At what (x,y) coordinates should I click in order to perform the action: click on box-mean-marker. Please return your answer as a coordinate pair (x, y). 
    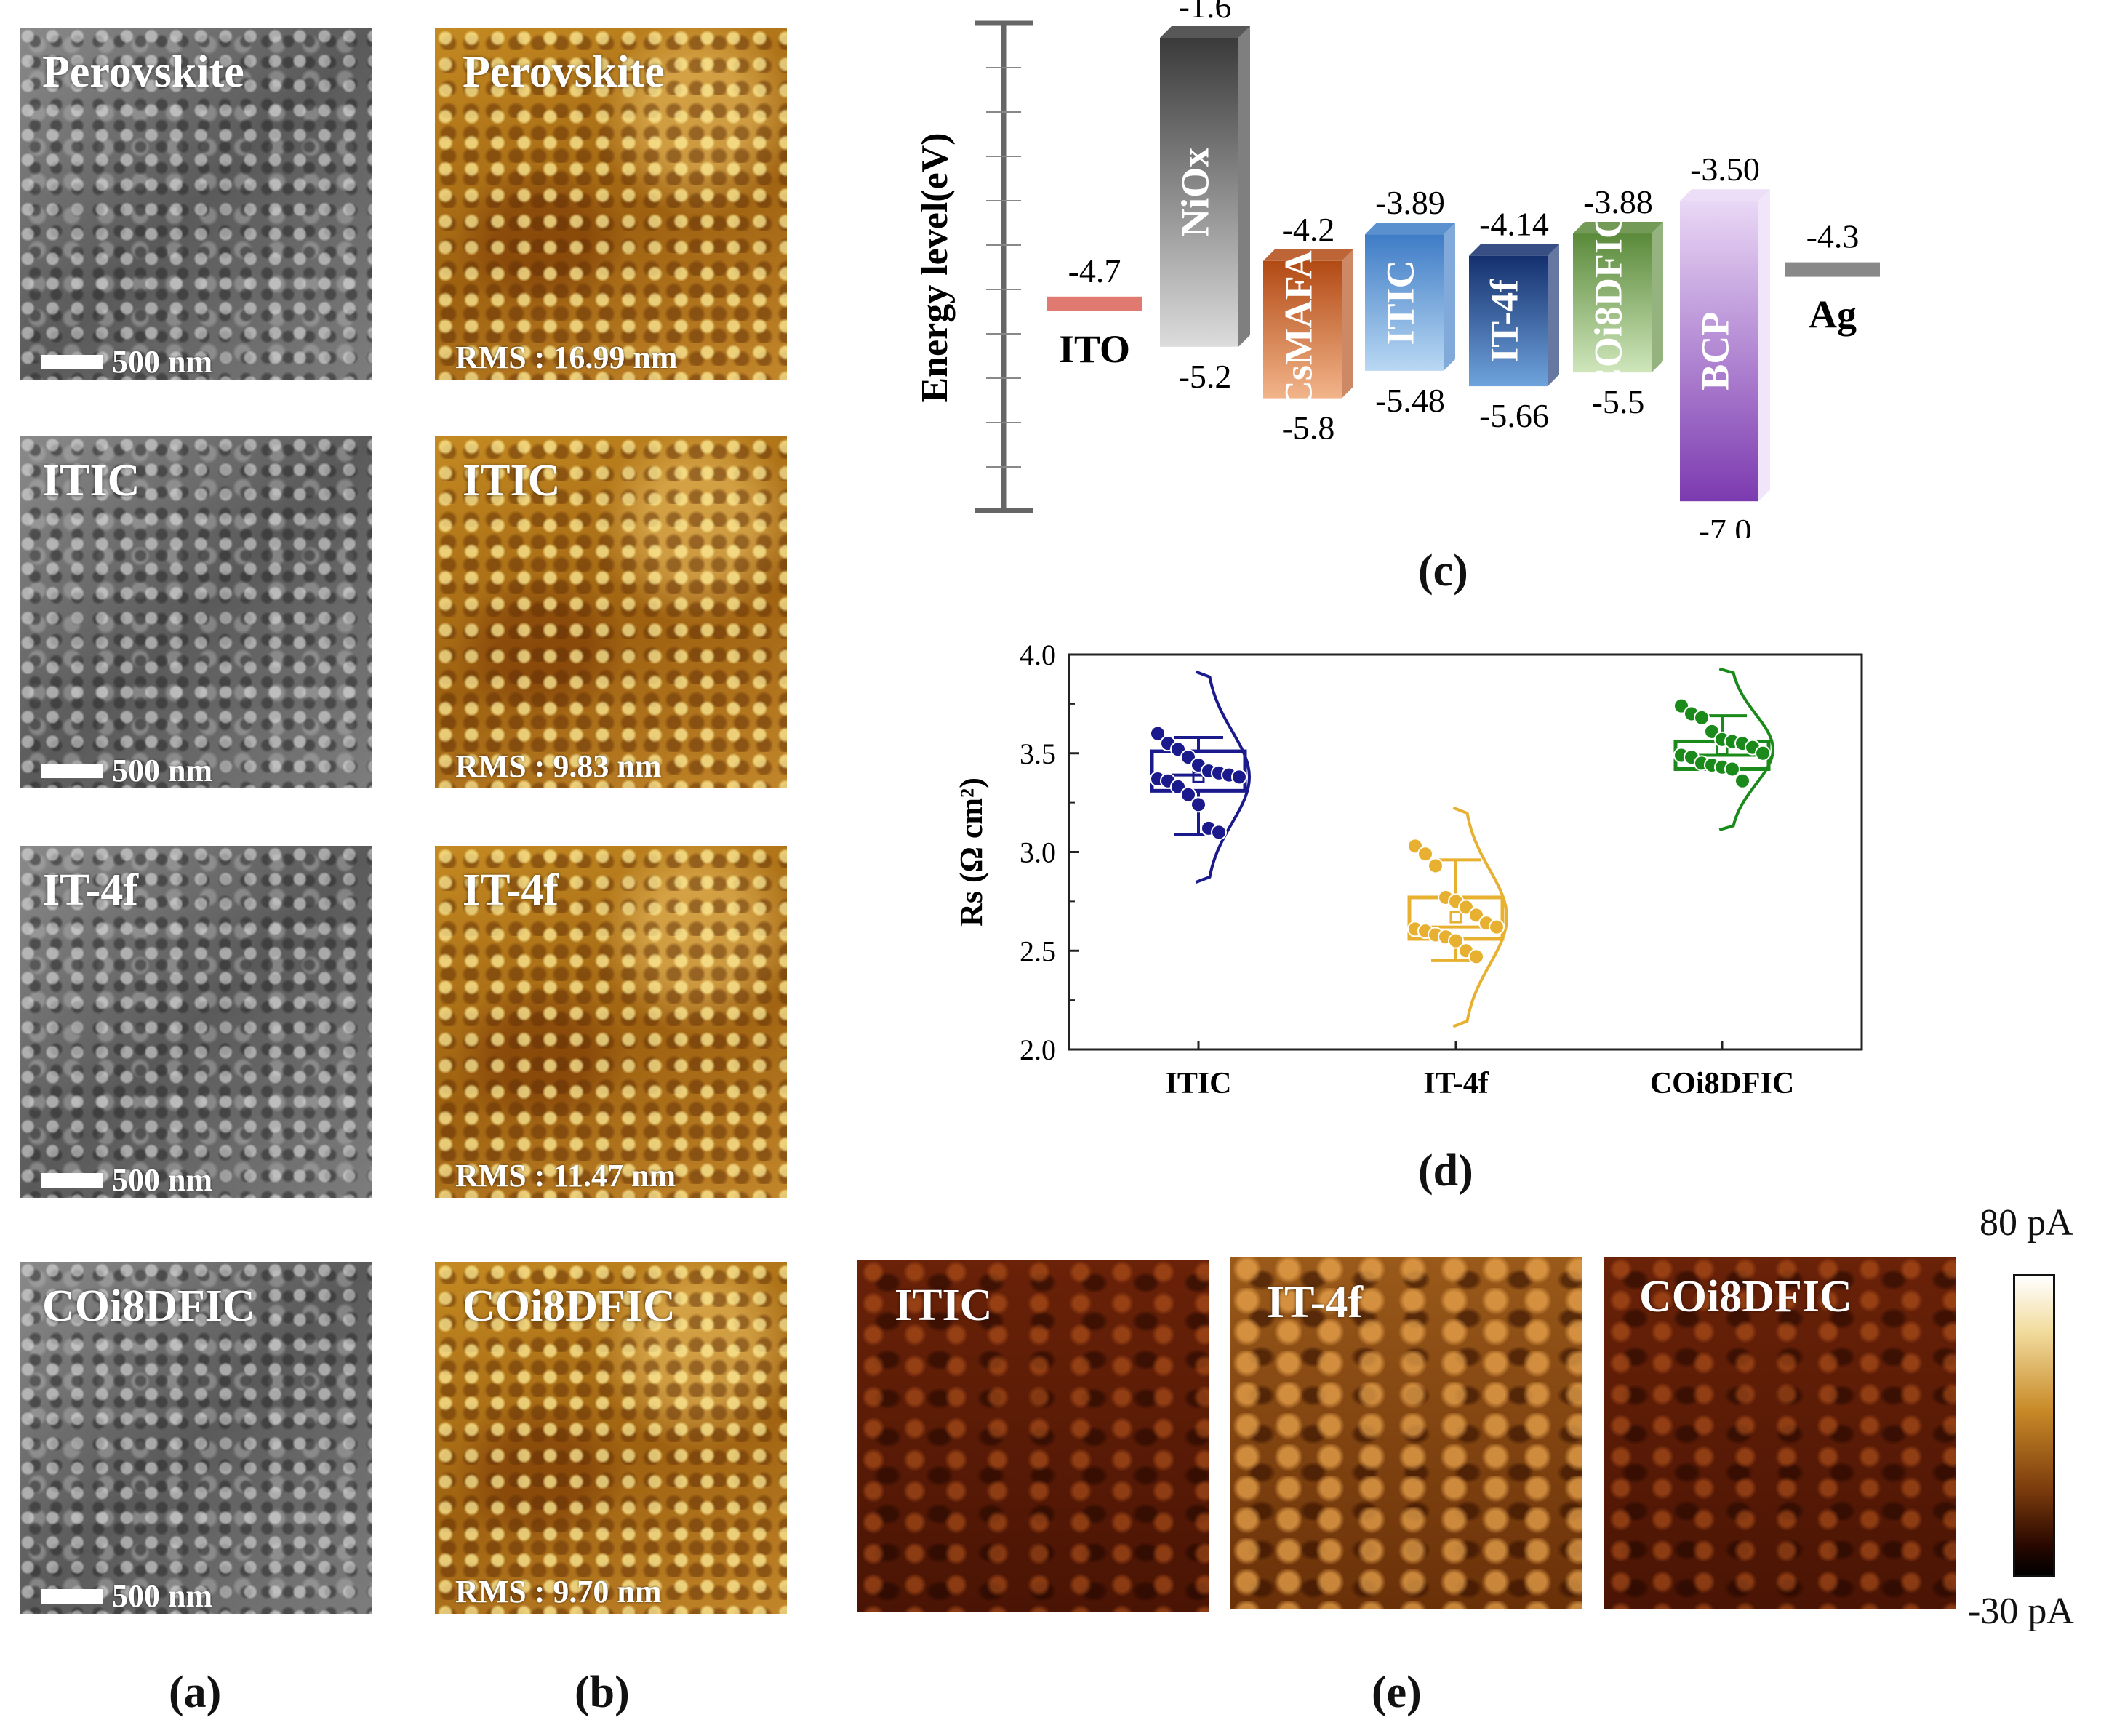
    Looking at the image, I should click on (1456, 917).